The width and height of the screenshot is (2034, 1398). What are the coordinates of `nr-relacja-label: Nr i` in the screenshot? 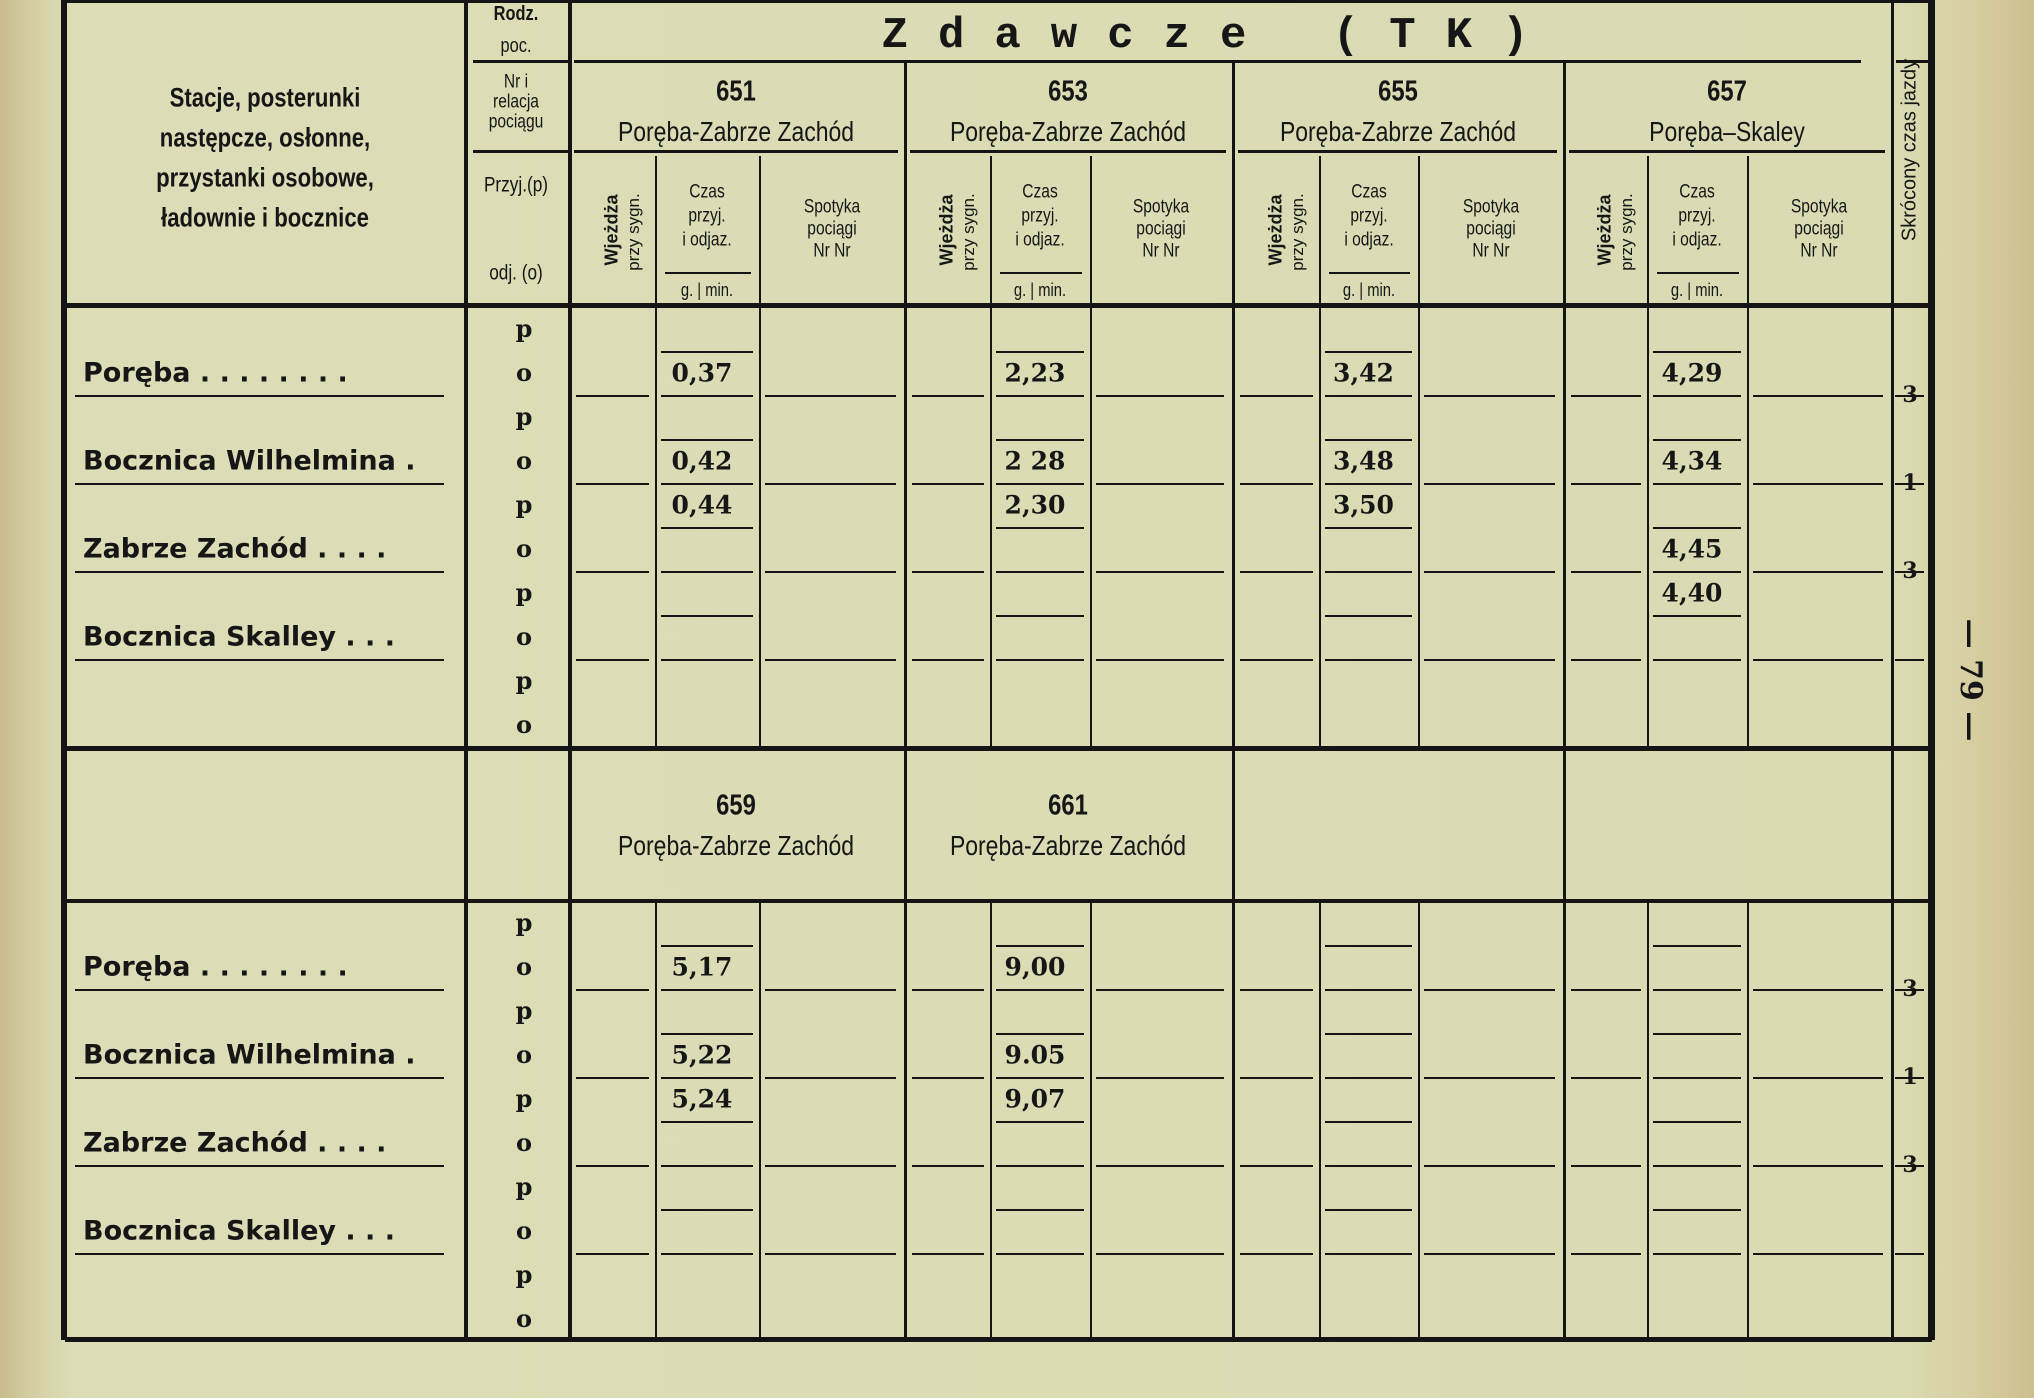 It's located at (516, 82).